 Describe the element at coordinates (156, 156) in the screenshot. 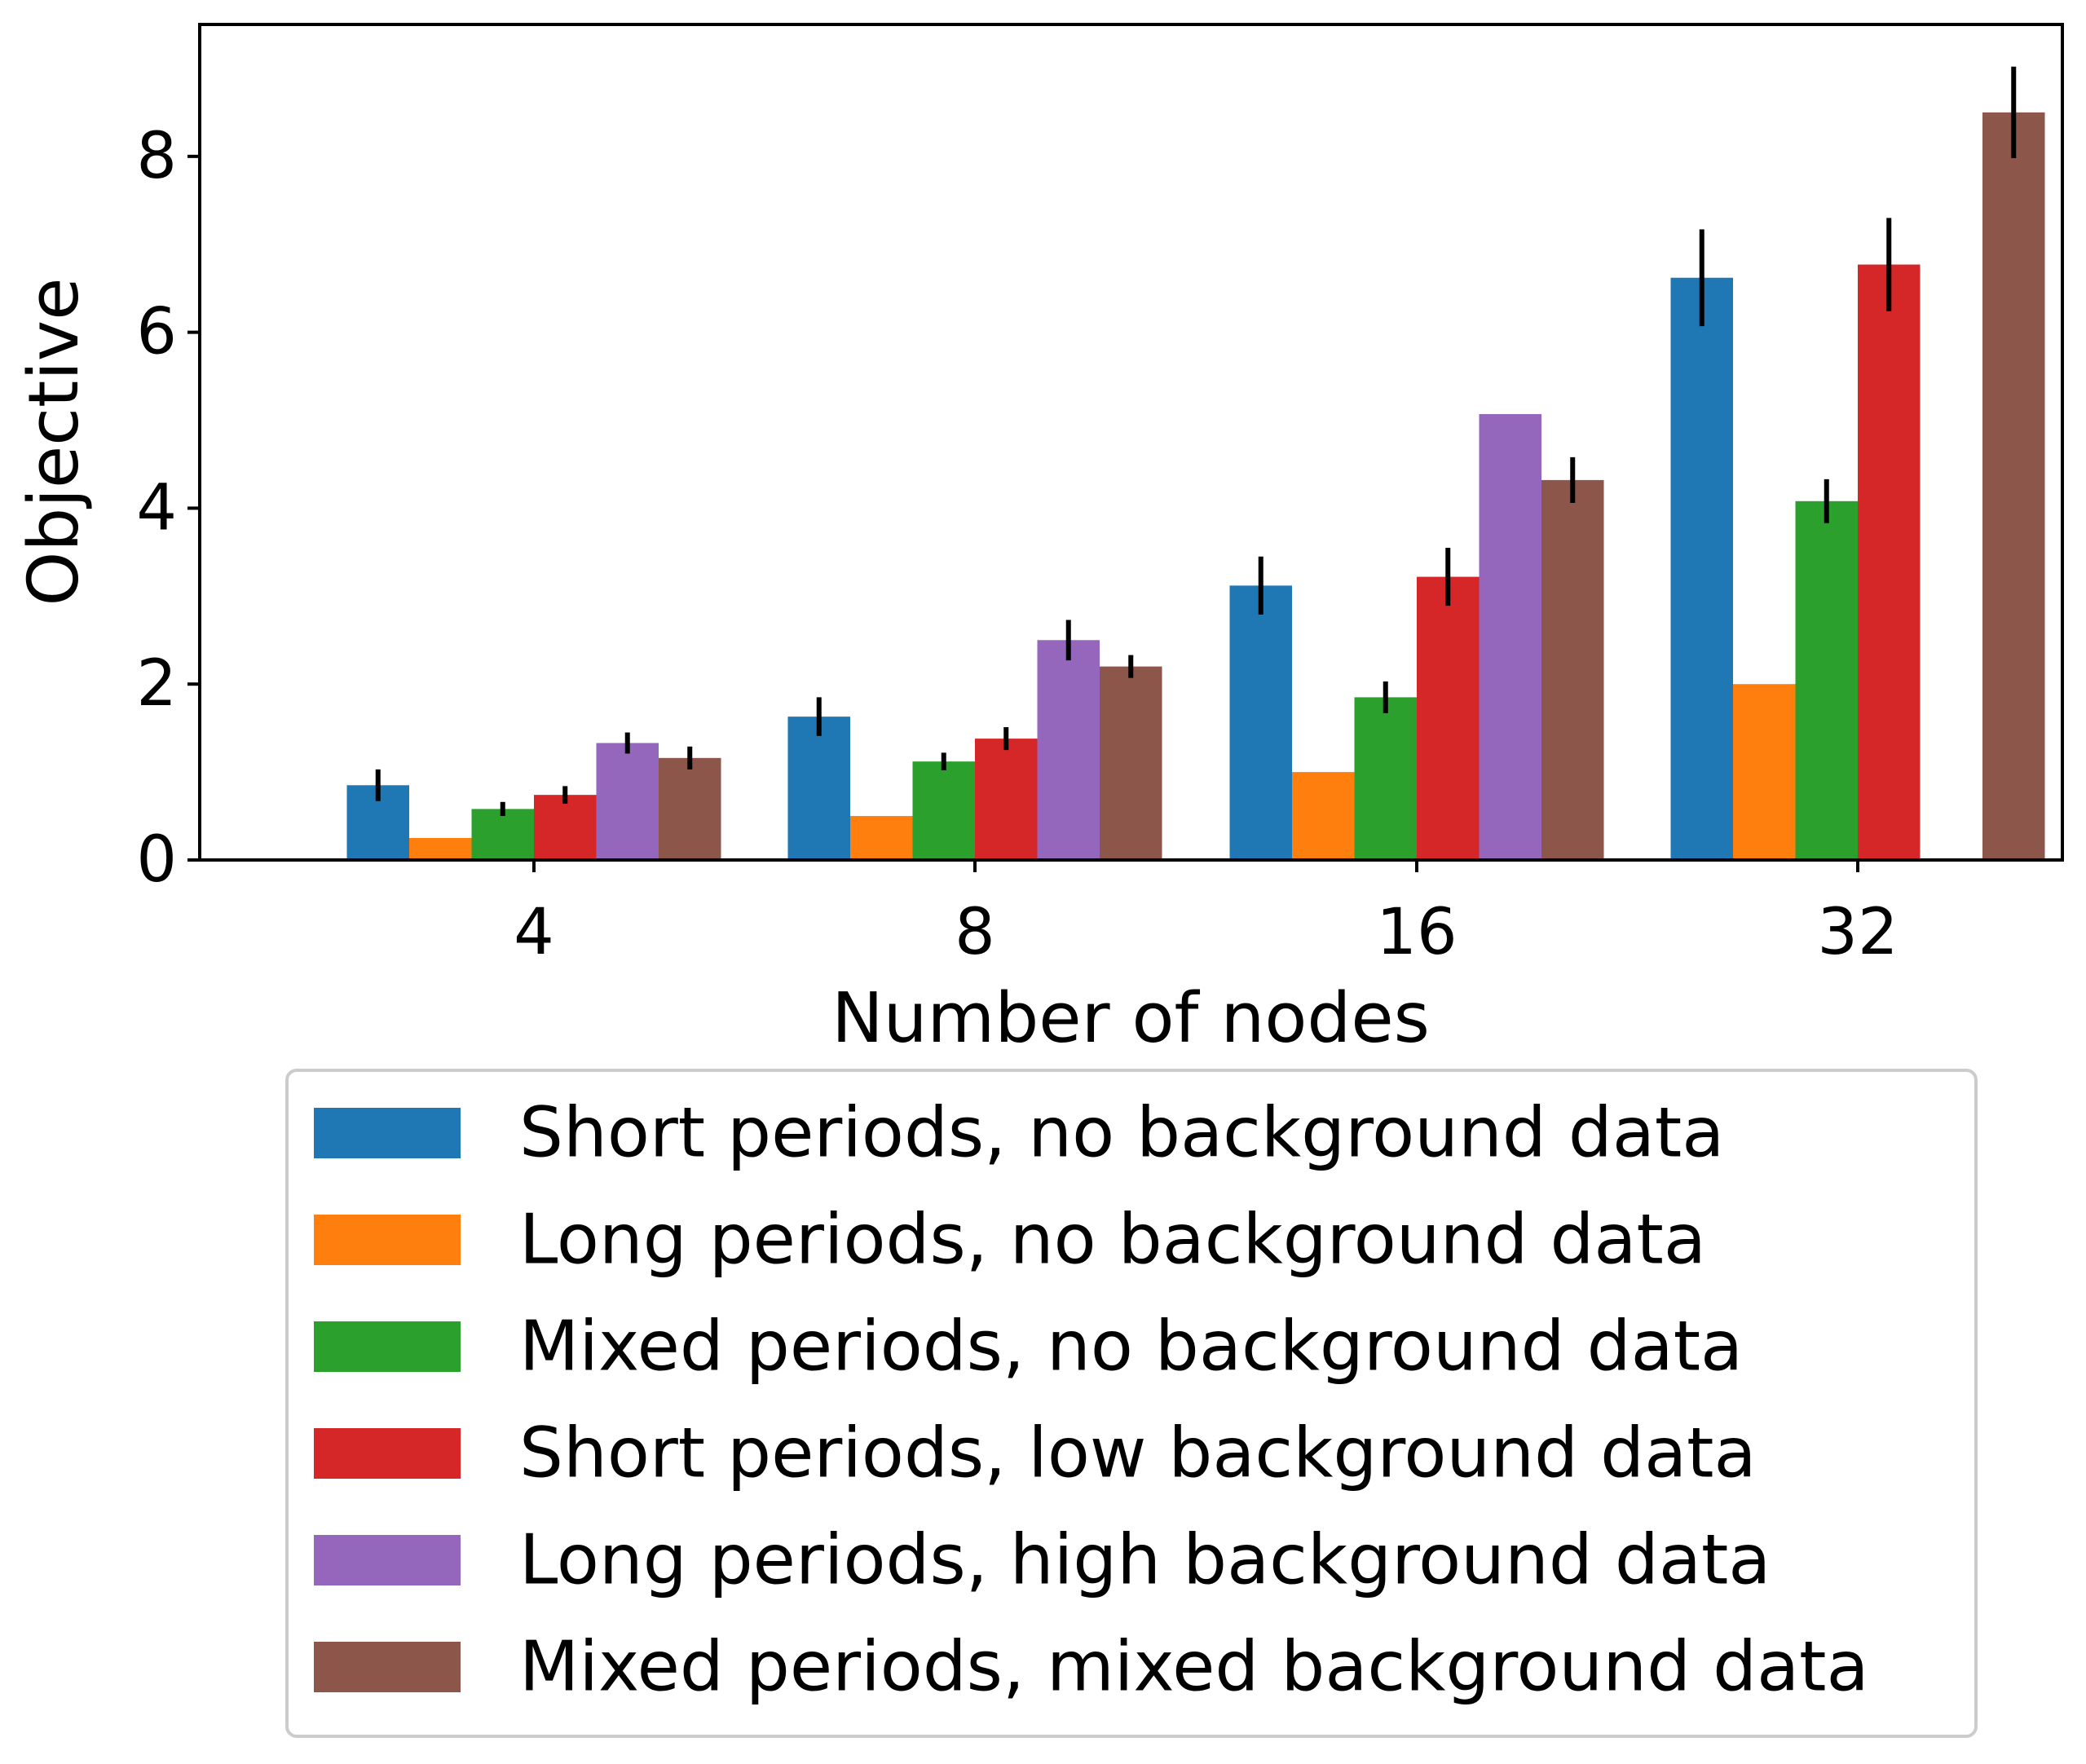

I see `y-tick-label: 8` at that location.